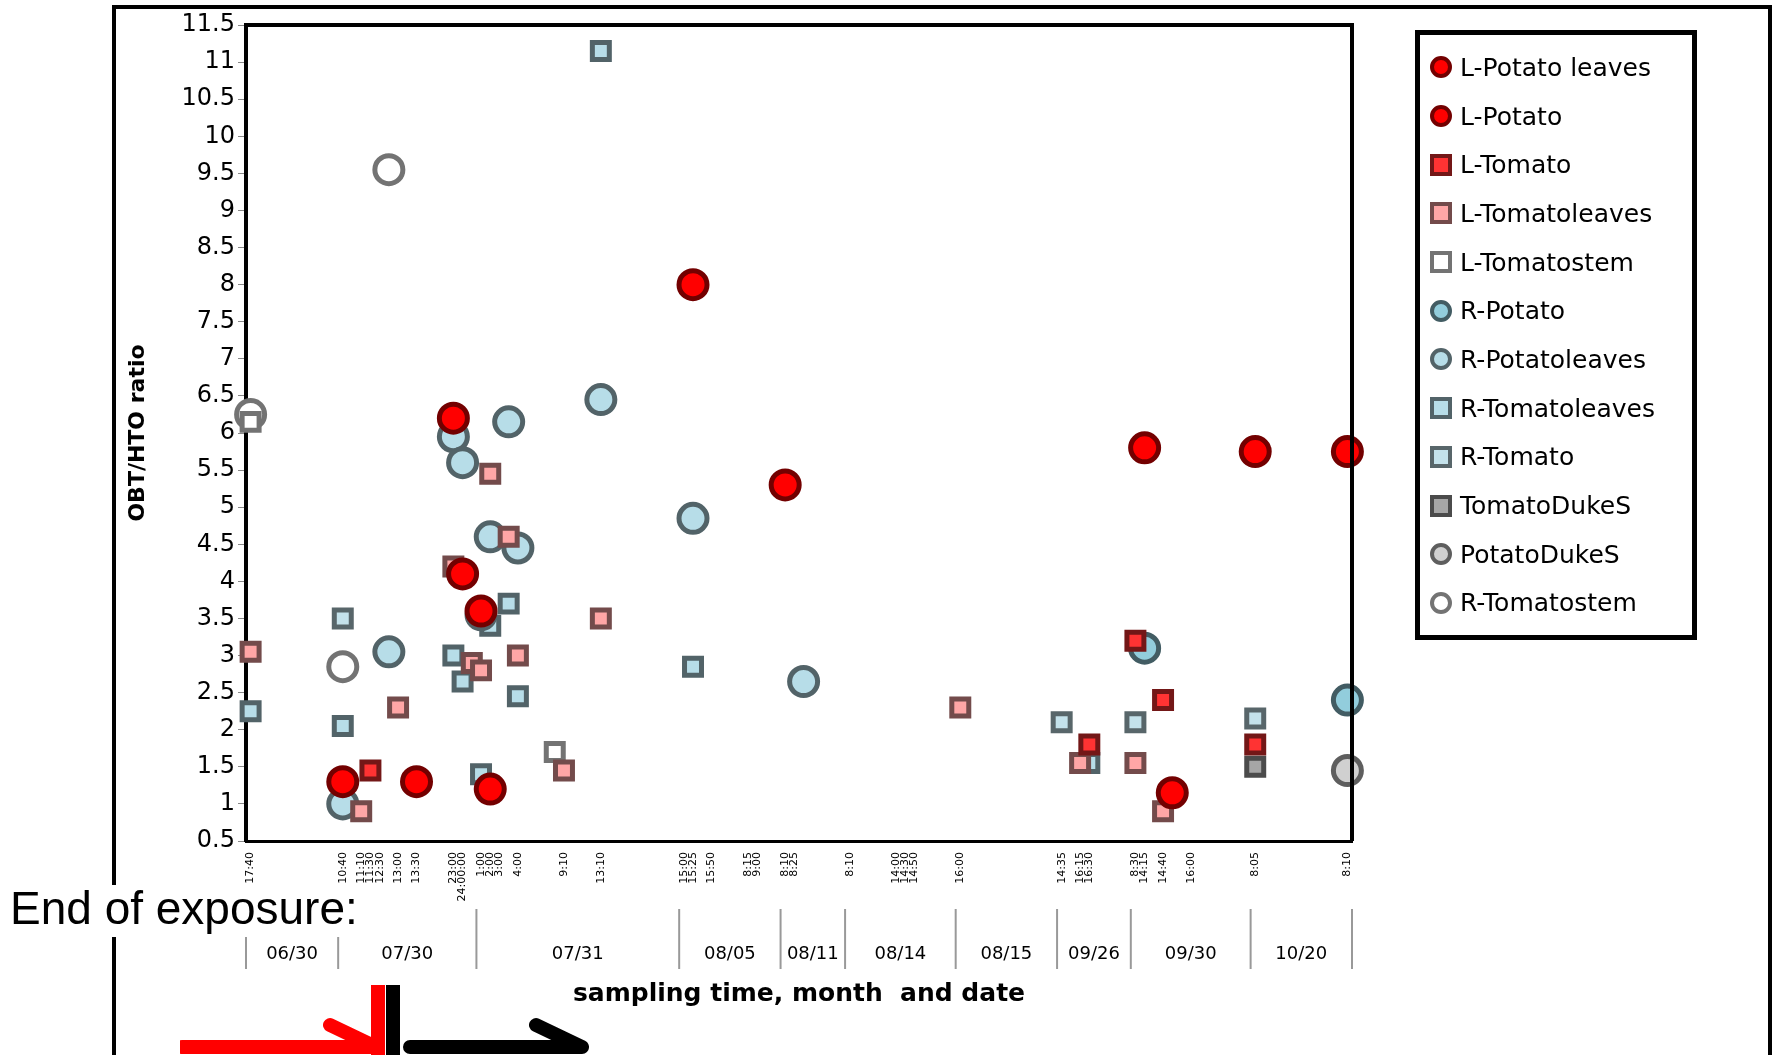  I want to click on legend-label: L-Tomatostem, so click(1547, 262).